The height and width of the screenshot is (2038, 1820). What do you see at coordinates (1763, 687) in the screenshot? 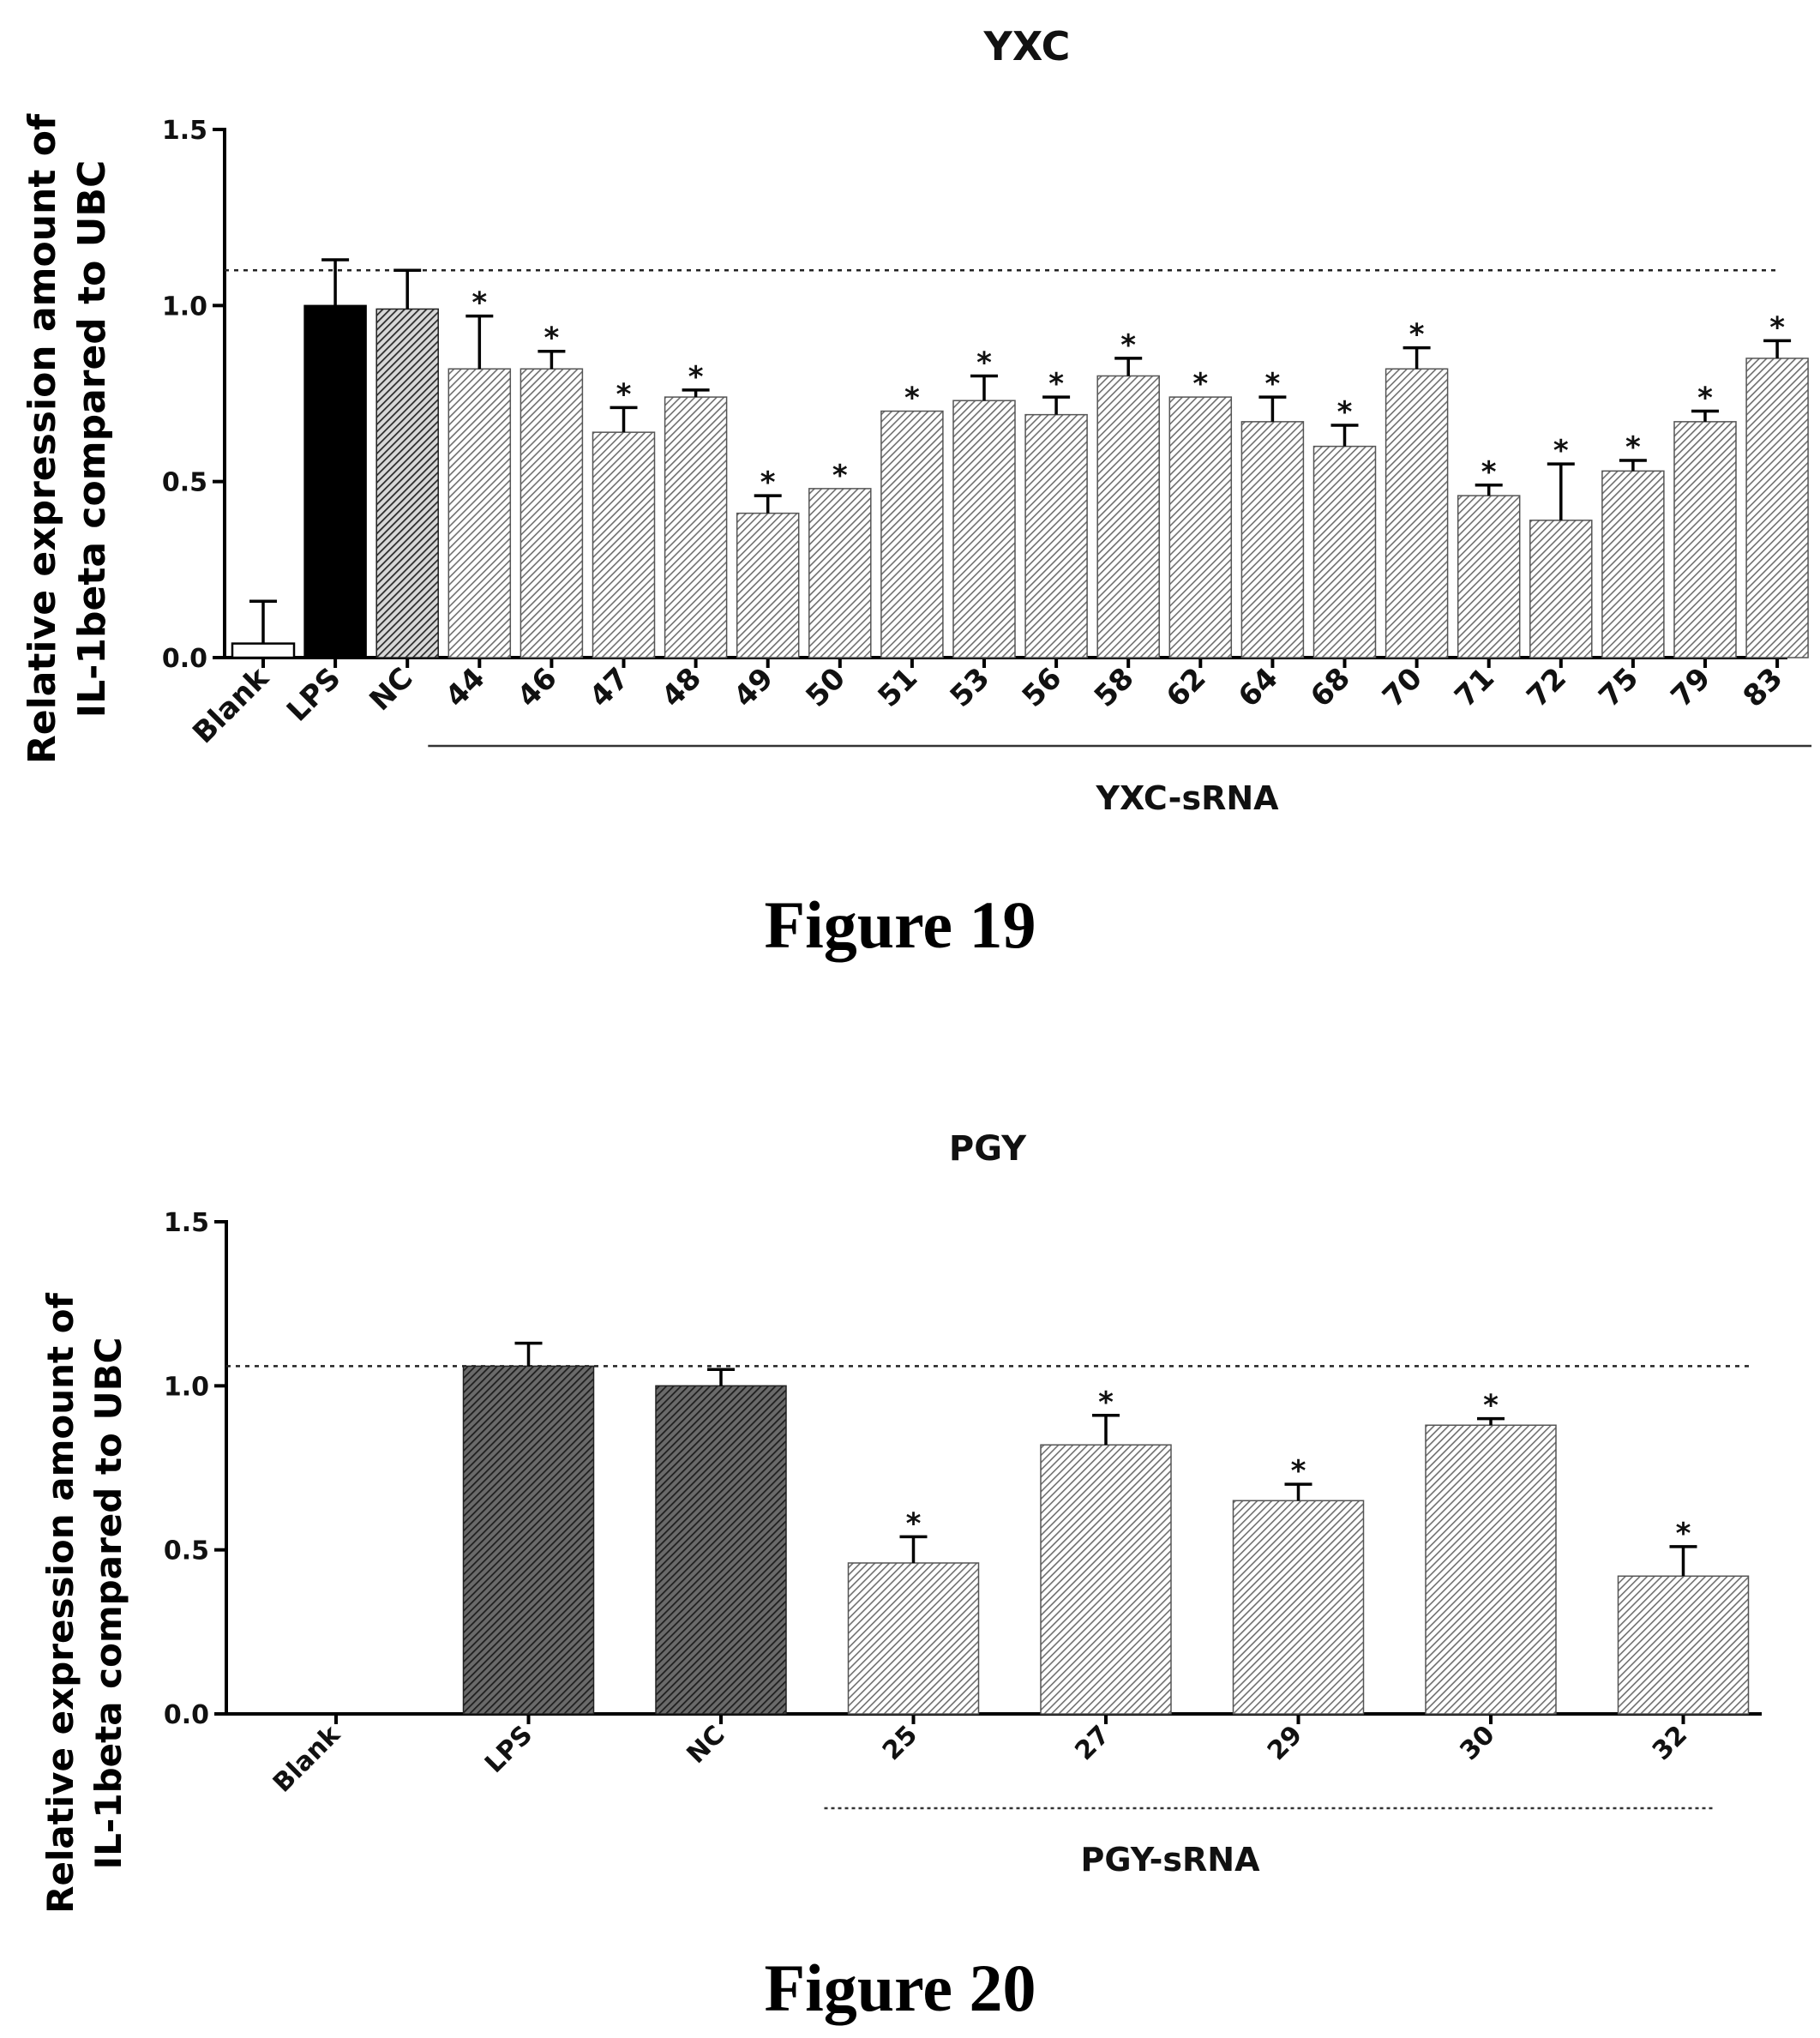
I see `x-tick-label: 83` at bounding box center [1763, 687].